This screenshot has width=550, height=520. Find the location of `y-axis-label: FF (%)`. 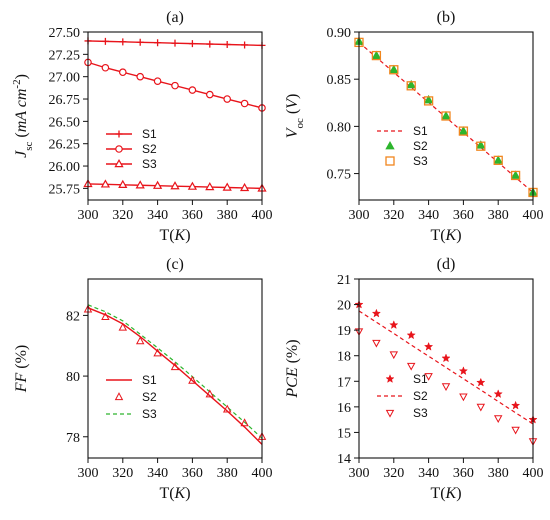

y-axis-label: FF (%) is located at coordinates (21, 369).